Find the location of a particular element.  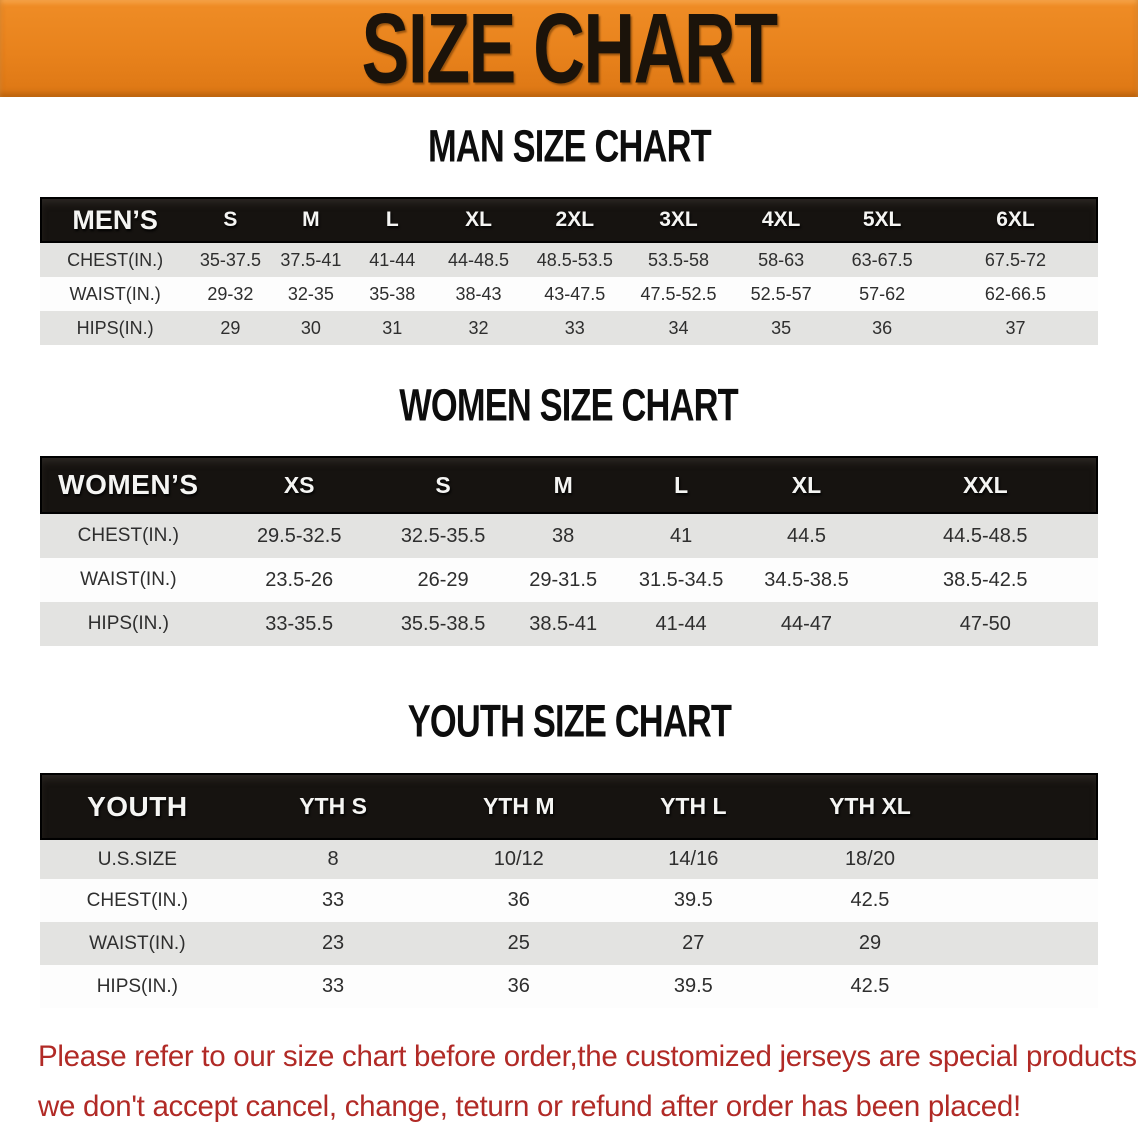

youth-ussize-row: U.S.SIZE 8 10/12 14/16 18/20 is located at coordinates (569, 859).